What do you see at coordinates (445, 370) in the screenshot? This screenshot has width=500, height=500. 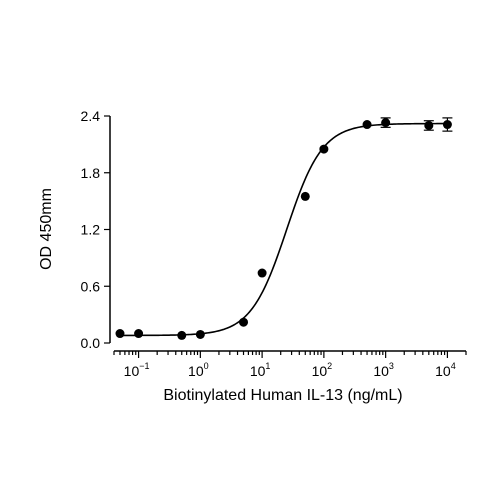 I see `x-tick-label: 10⁴` at bounding box center [445, 370].